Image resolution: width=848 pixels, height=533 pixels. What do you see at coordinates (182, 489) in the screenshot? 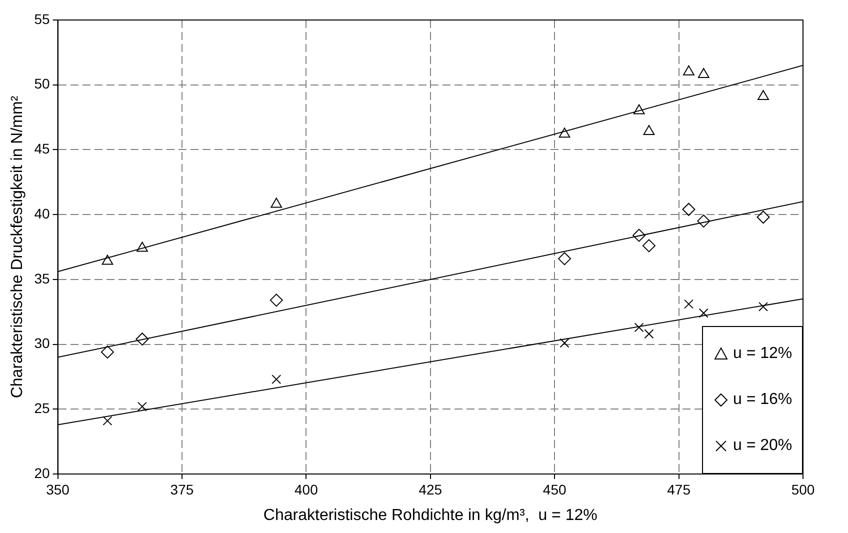
I see `x-tick-label: 375` at bounding box center [182, 489].